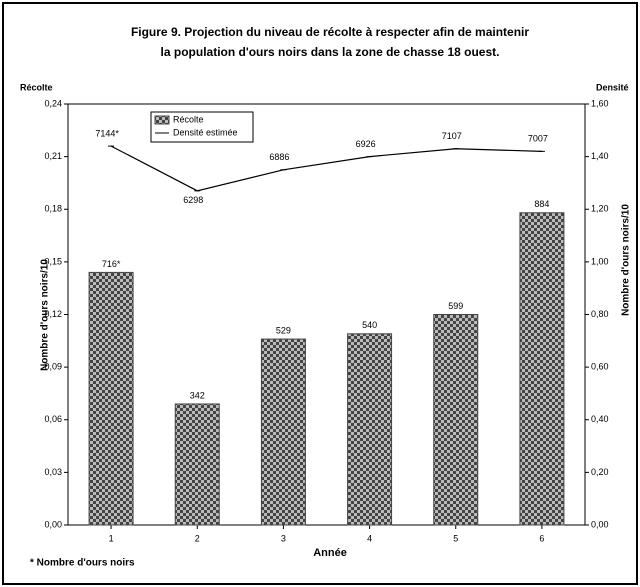  Describe the element at coordinates (53, 367) in the screenshot. I see `y-tick-label: 0,09` at that location.